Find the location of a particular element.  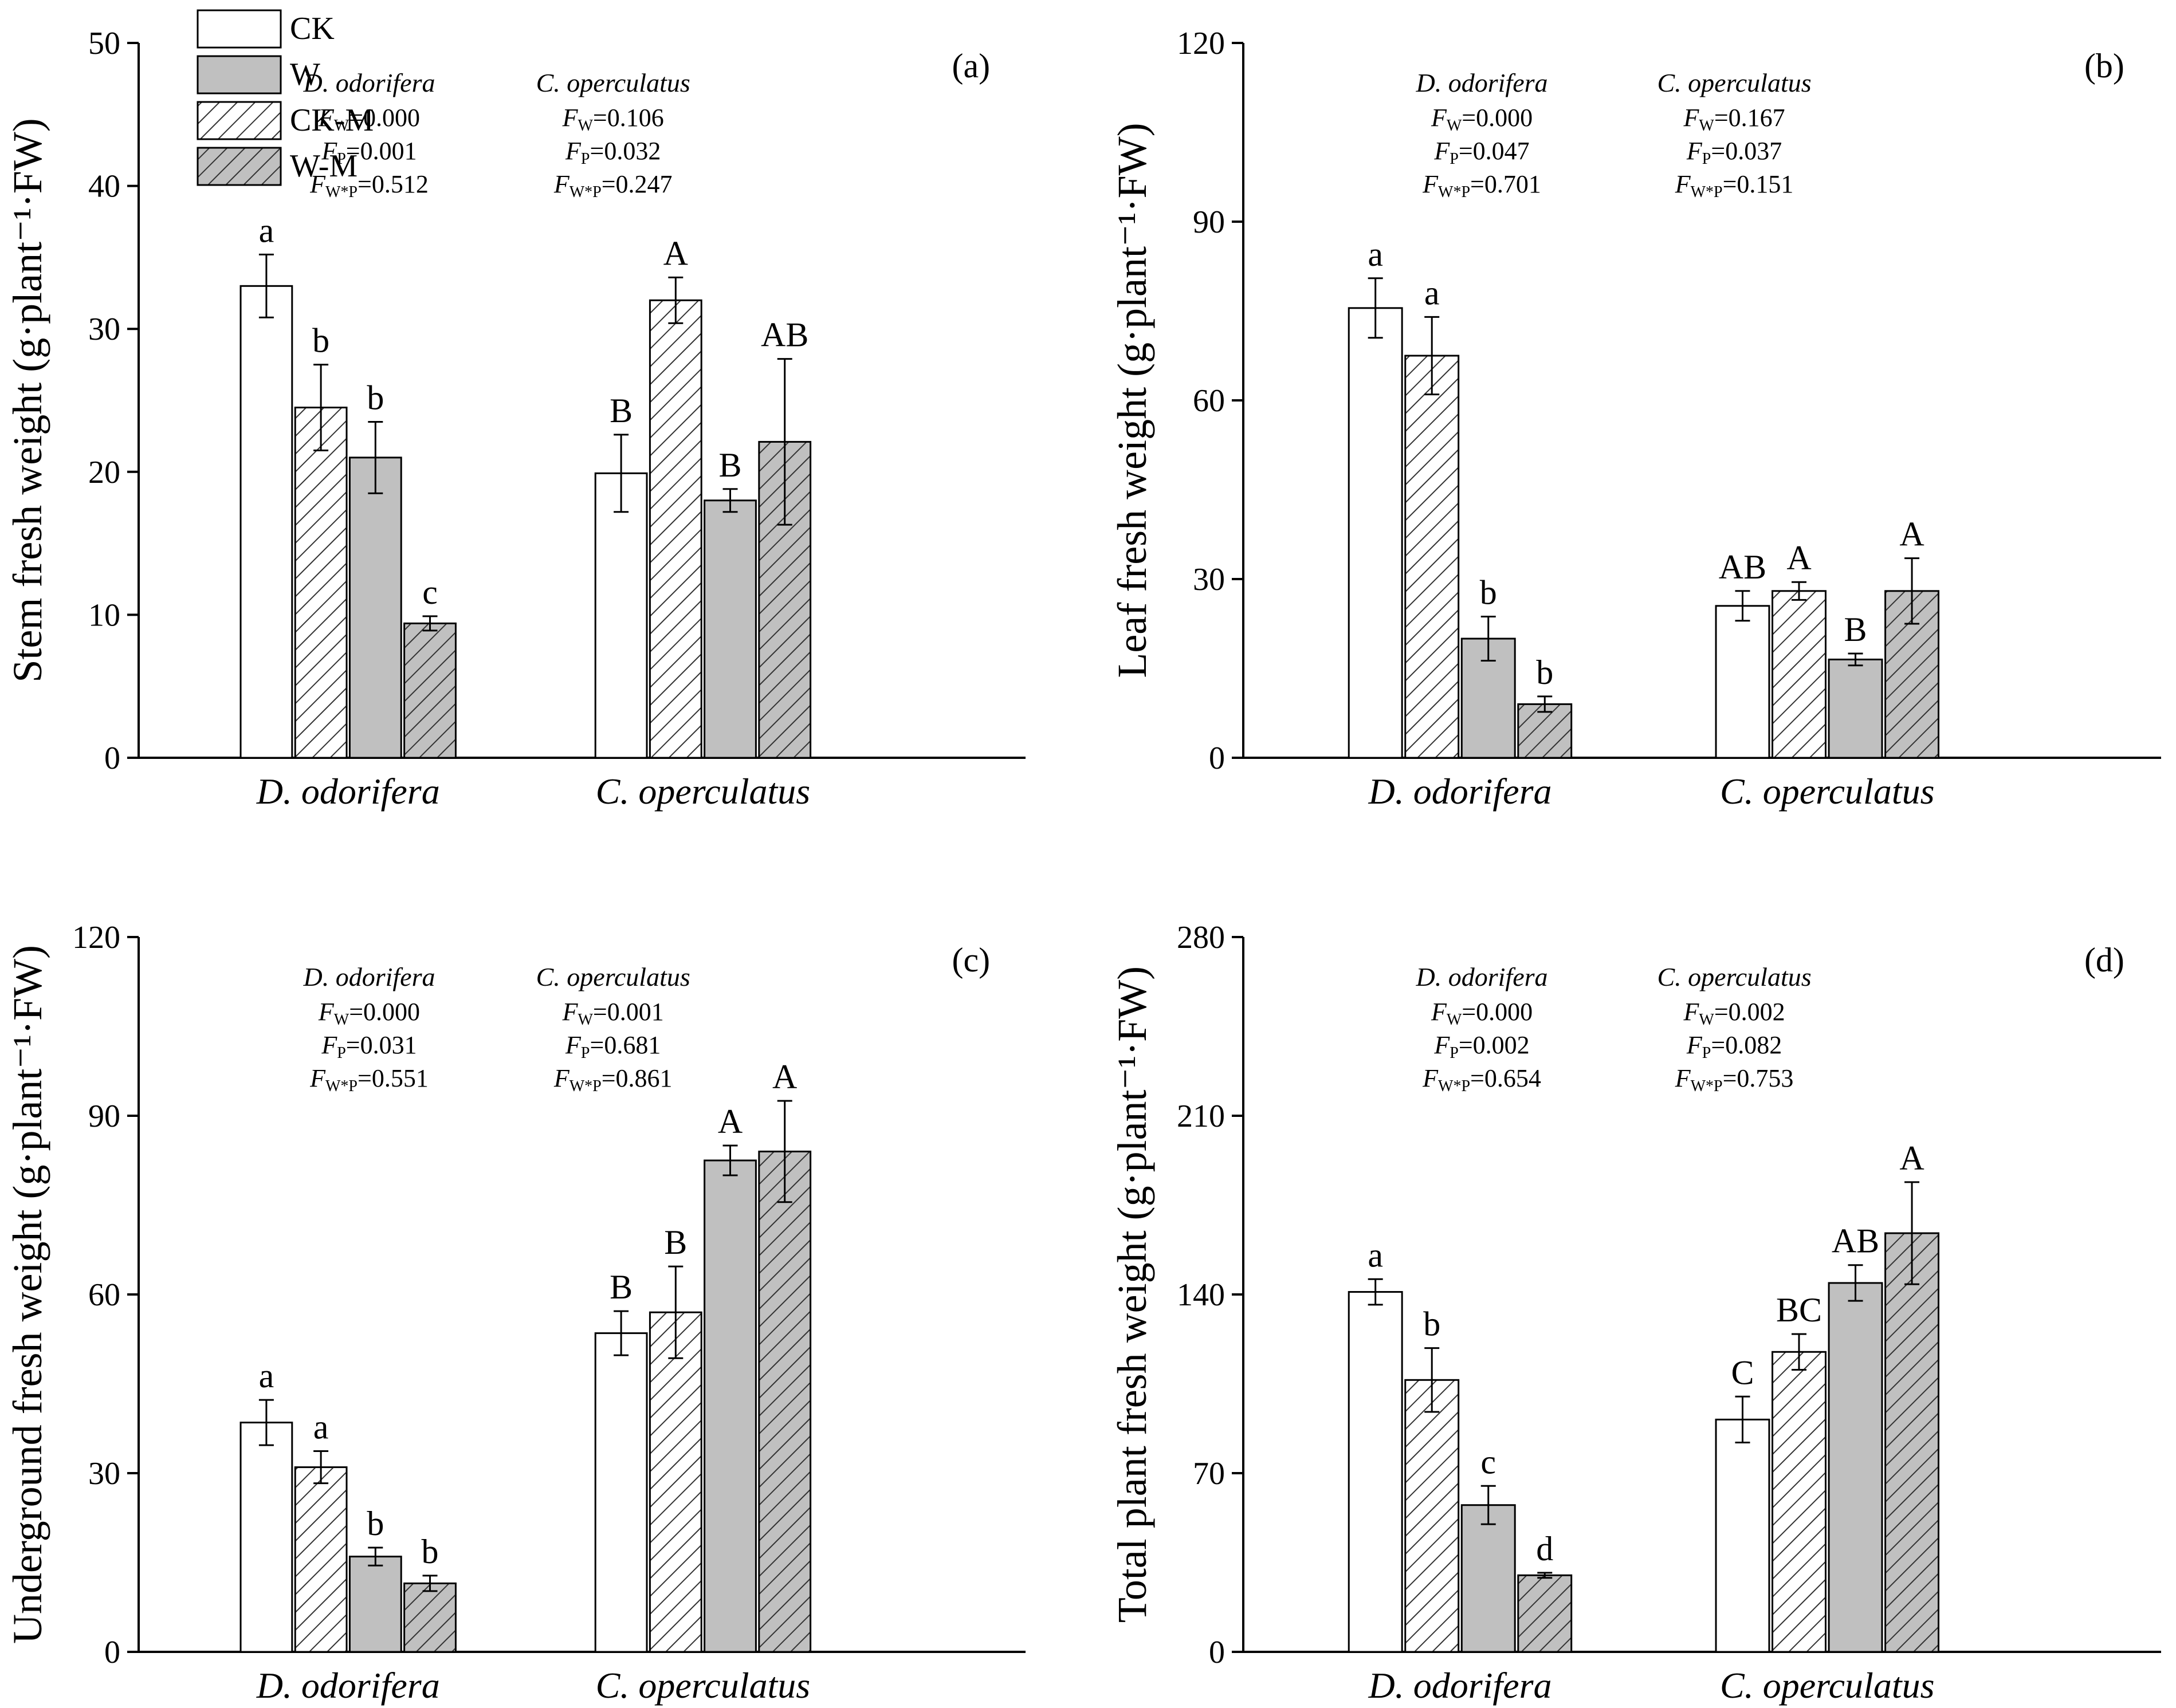

legend-label: CK-M is located at coordinates (332, 121).